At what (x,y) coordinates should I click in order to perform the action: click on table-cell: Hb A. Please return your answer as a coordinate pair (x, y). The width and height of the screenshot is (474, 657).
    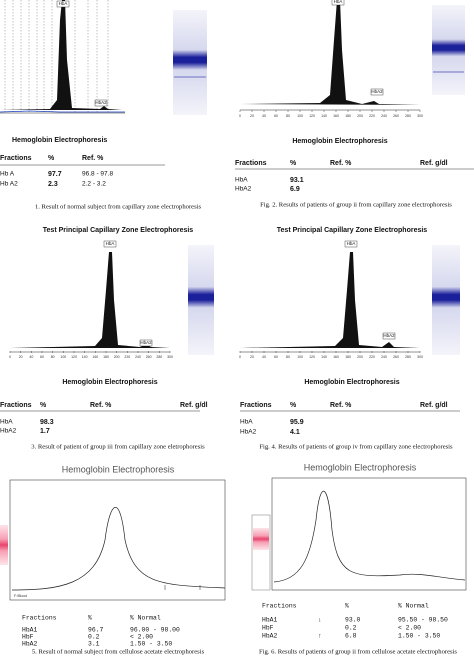
    Looking at the image, I should click on (7, 174).